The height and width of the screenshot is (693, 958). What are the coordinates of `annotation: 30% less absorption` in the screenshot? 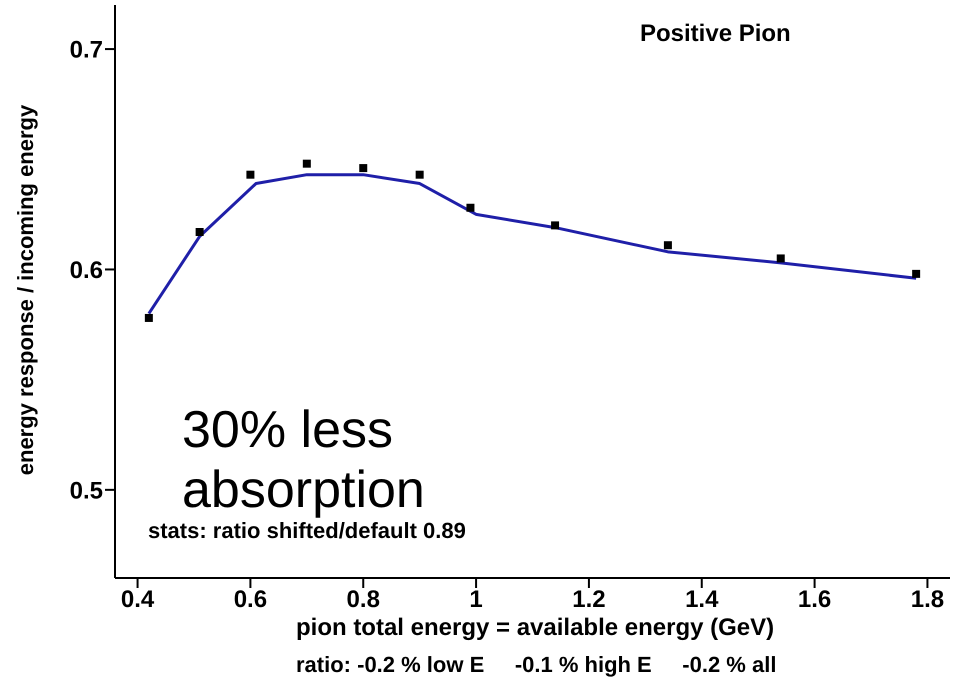 It's located at (304, 460).